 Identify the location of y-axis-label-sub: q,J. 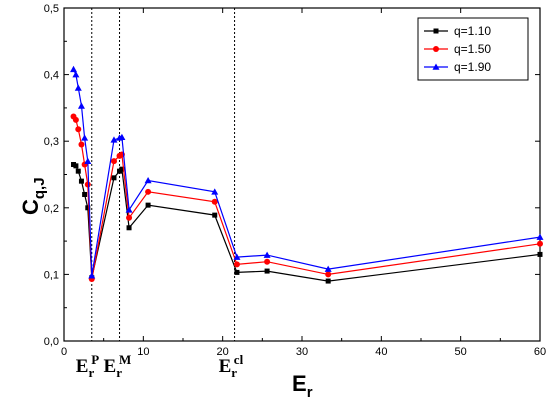
(39, 188).